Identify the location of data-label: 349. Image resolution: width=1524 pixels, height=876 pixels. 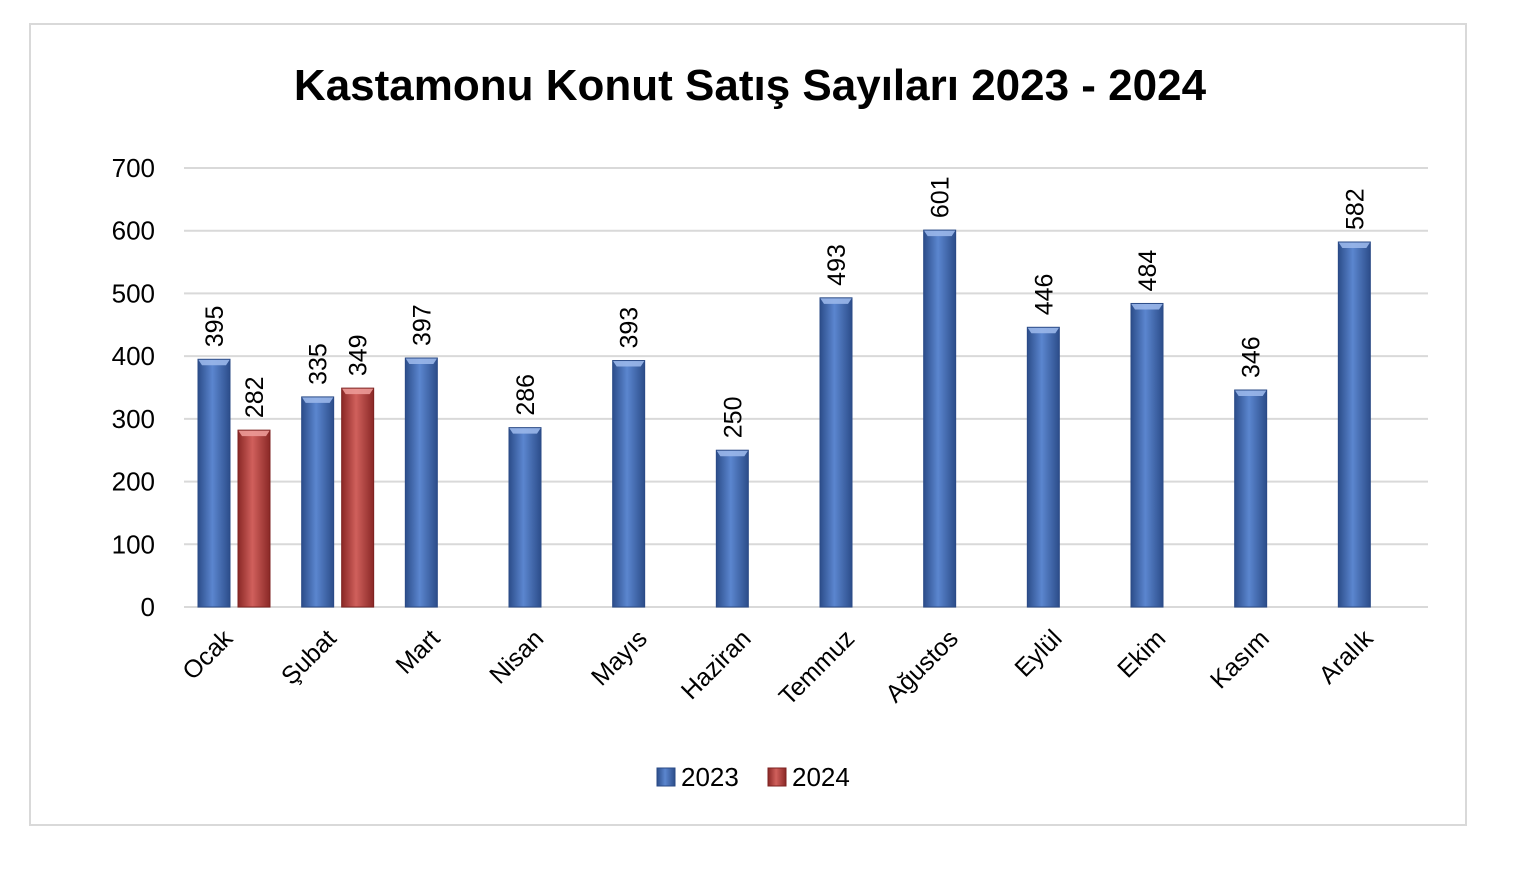
(359, 355).